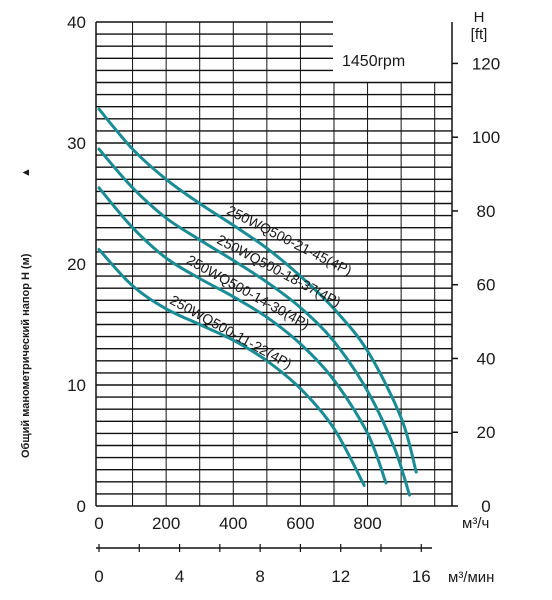 The image size is (552, 600). Describe the element at coordinates (166, 523) in the screenshot. I see `x-primary-tick-label: 200` at that location.